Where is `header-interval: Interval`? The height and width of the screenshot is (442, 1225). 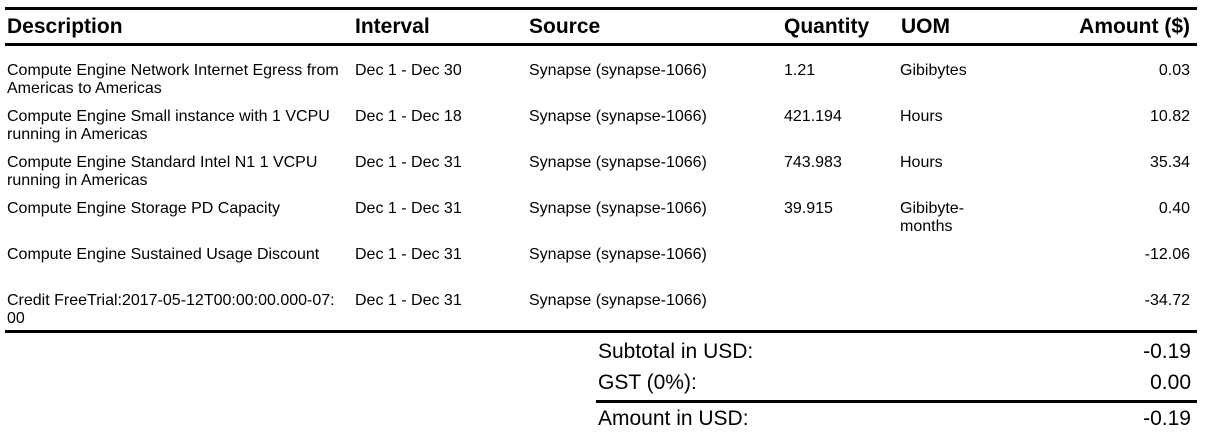 header-interval: Interval is located at coordinates (392, 26).